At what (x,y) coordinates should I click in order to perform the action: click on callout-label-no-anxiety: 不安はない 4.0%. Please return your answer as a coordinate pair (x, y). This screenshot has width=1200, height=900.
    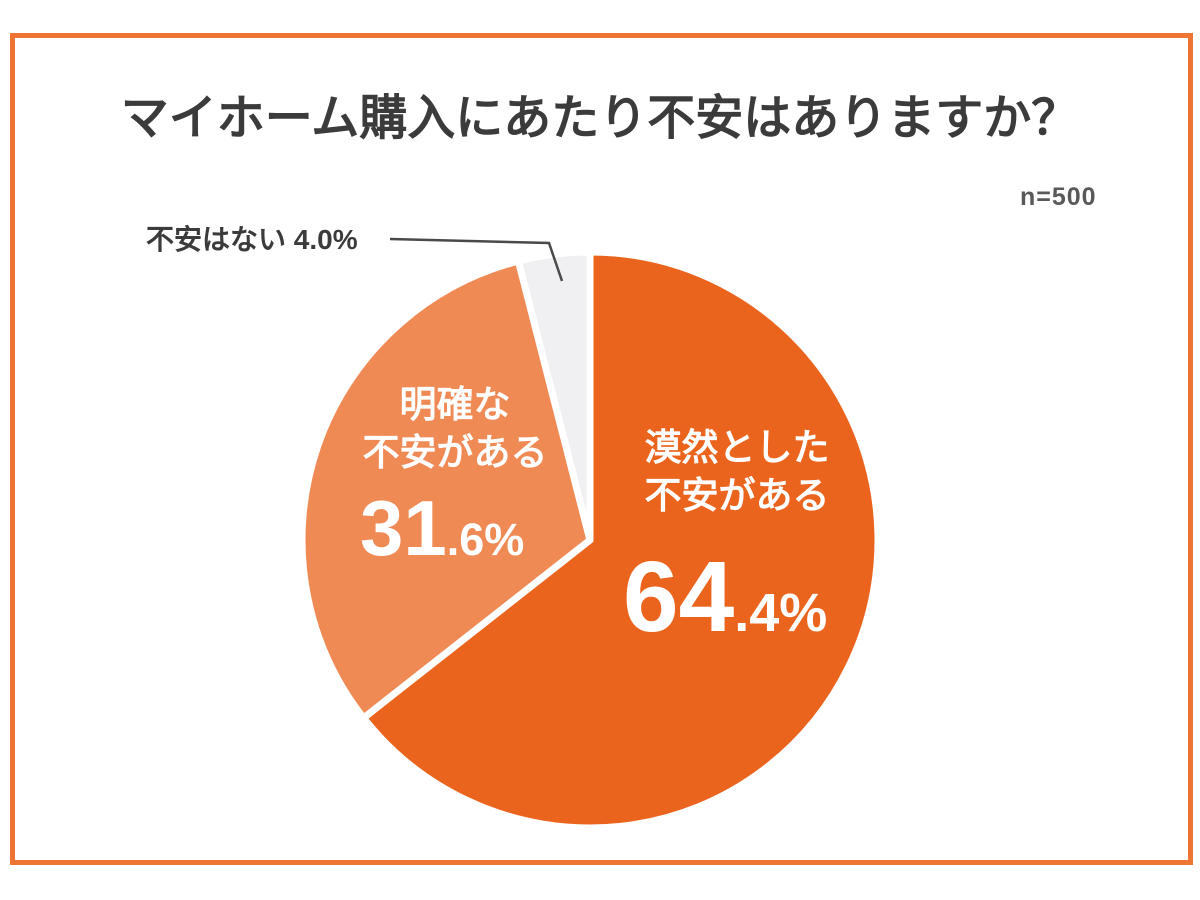
    Looking at the image, I should click on (252, 239).